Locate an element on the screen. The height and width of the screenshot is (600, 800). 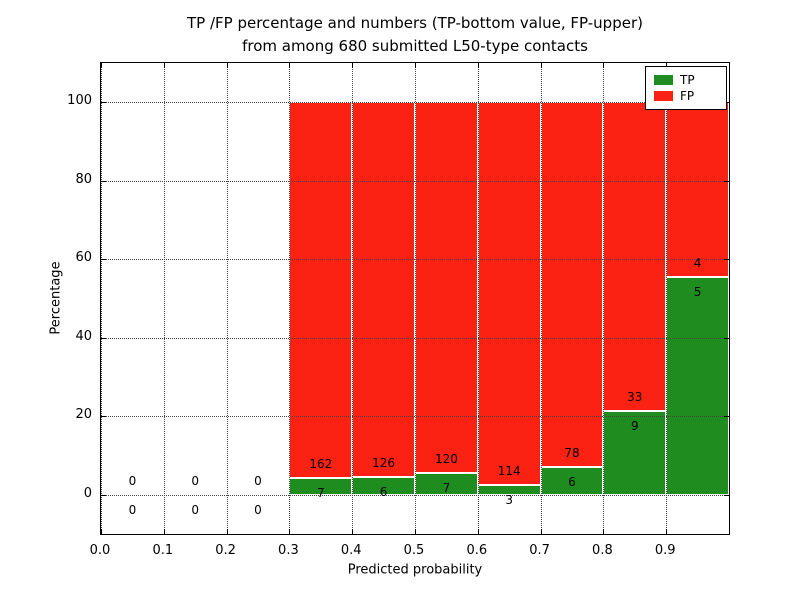
legend-item-tp: TP is located at coordinates (686, 80).